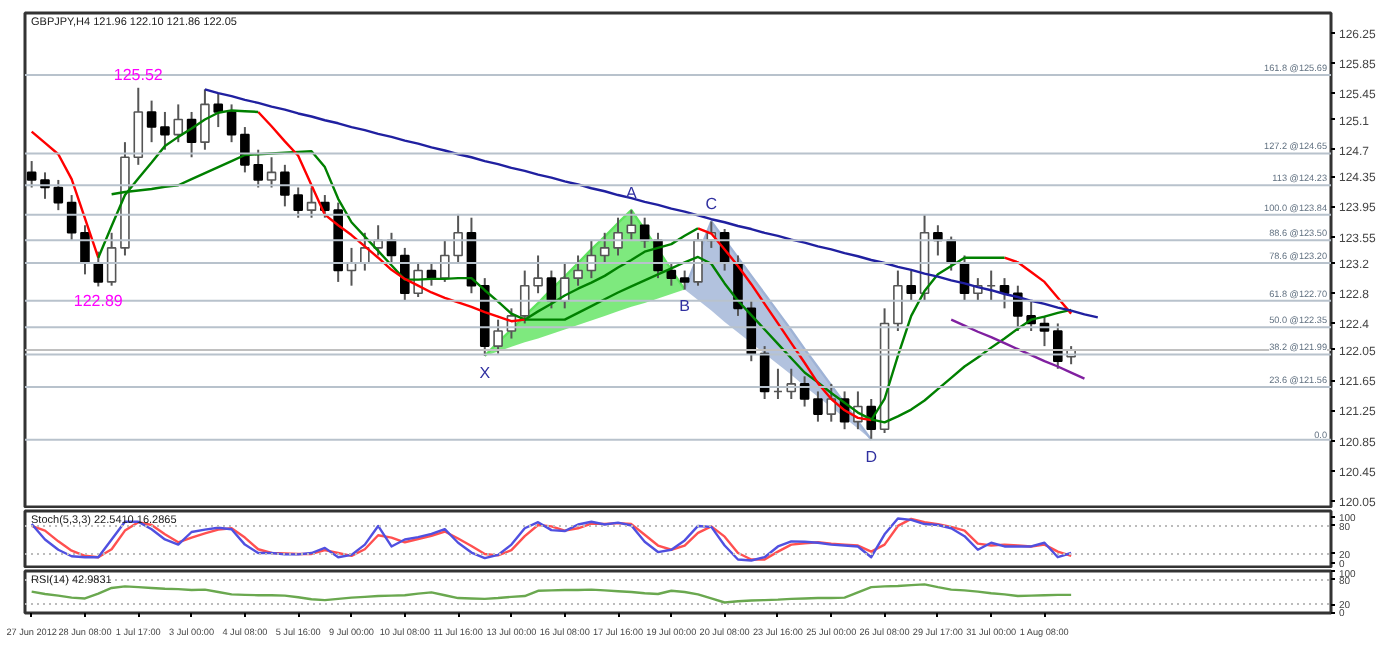 This screenshot has height=652, width=1392. What do you see at coordinates (98, 301) in the screenshot?
I see `annotation: 122.89` at bounding box center [98, 301].